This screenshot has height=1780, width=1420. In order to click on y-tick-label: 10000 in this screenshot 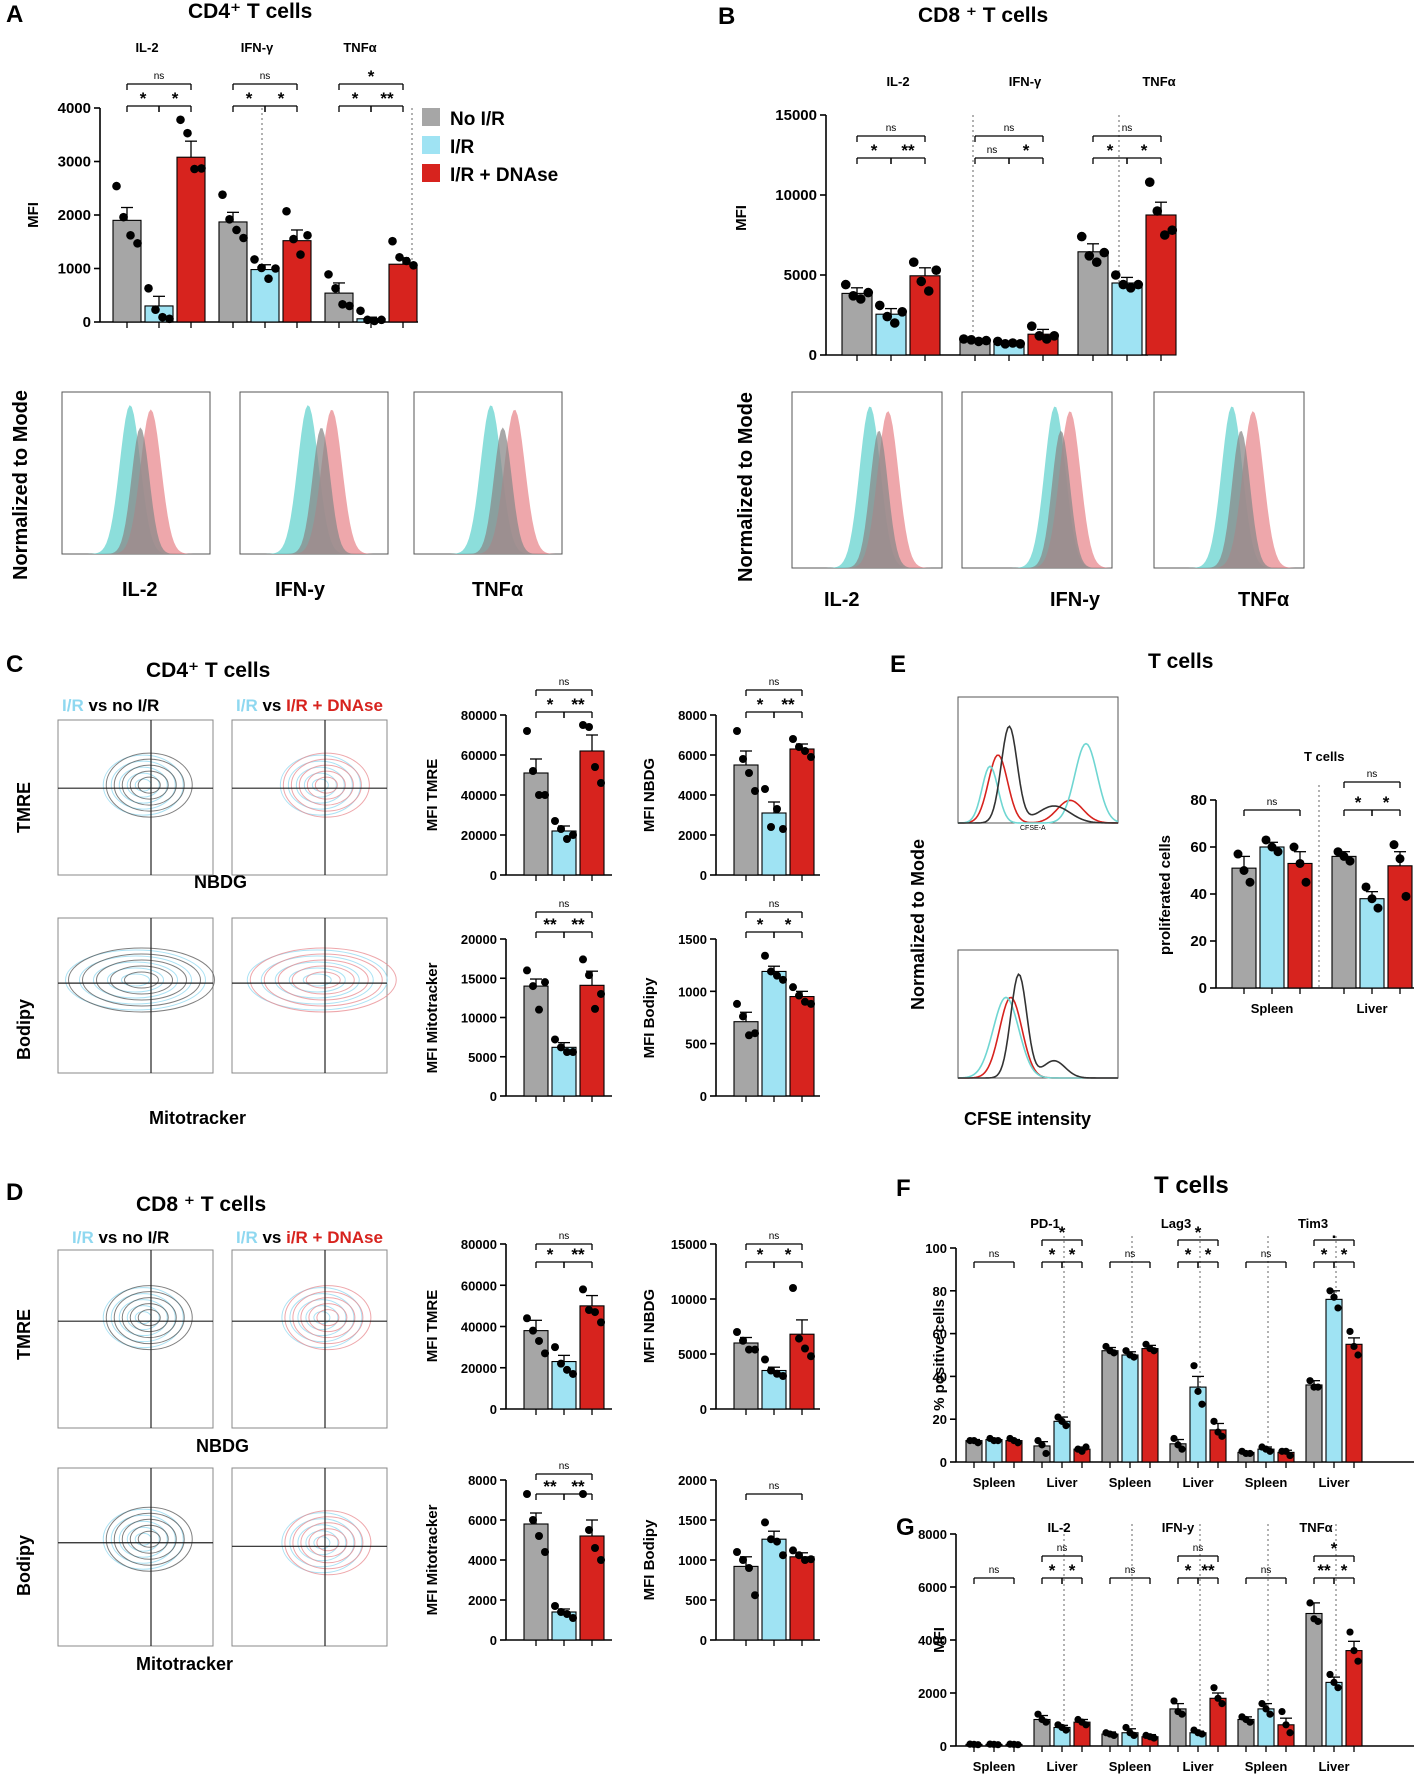, I will do `click(479, 1018)`.